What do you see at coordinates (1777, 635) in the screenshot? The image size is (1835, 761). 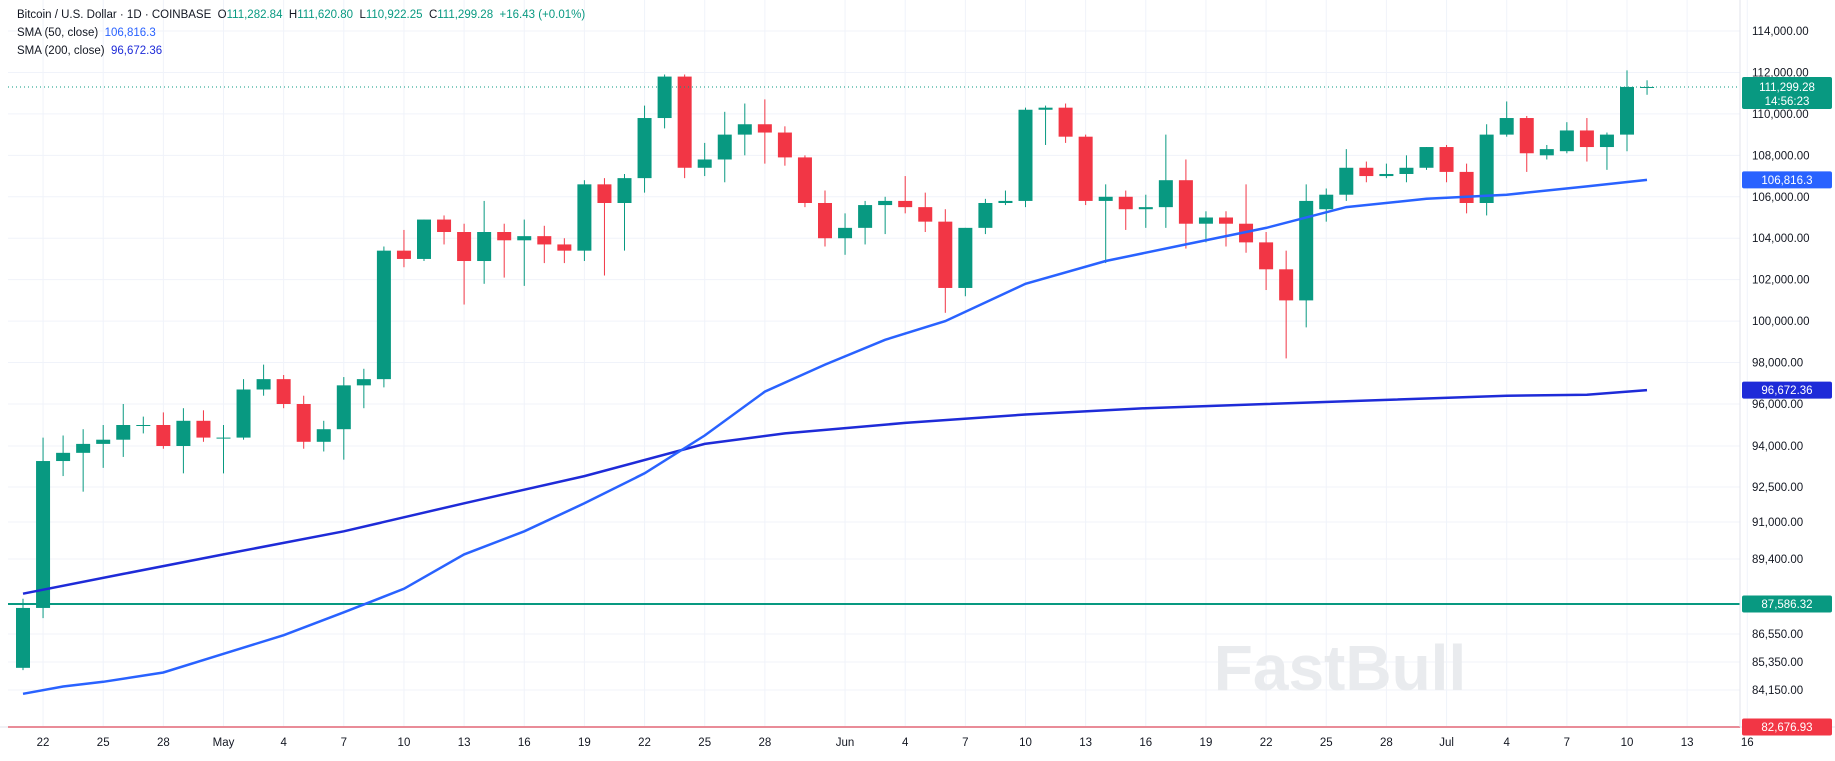 I see `price-tick-label: 86,550.00` at bounding box center [1777, 635].